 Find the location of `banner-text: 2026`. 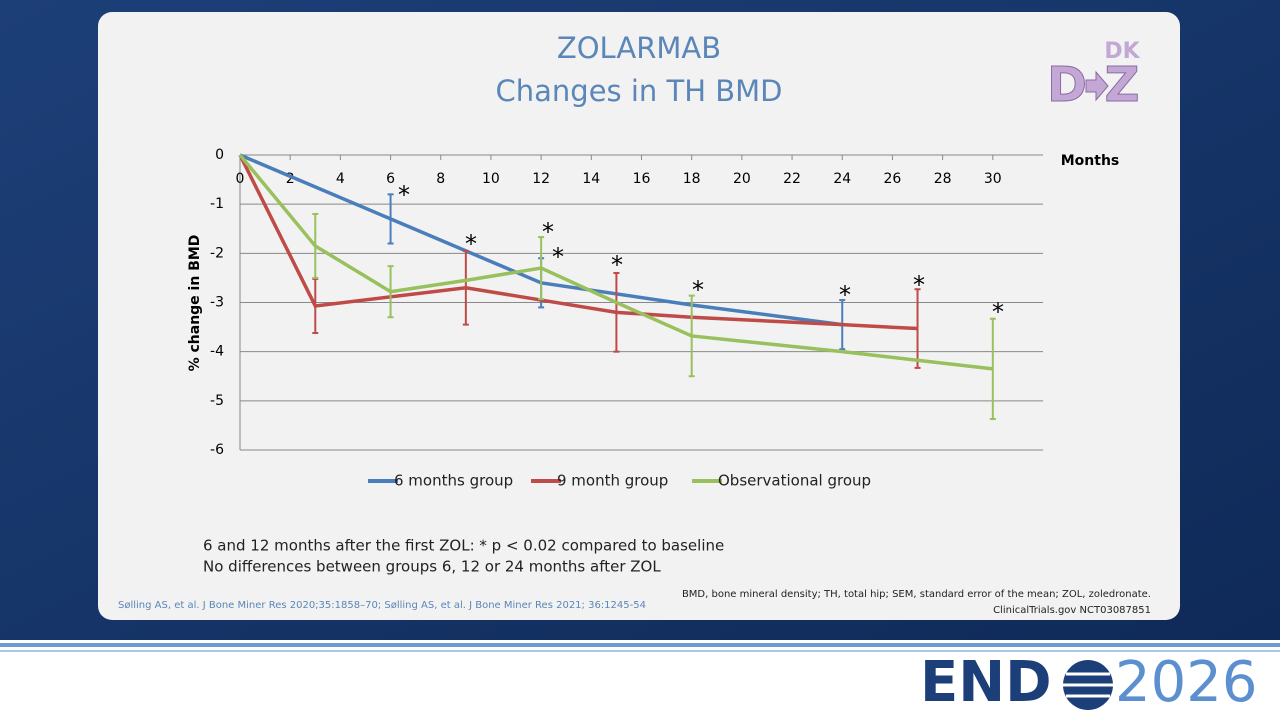

banner-text: 2026 is located at coordinates (1186, 682).